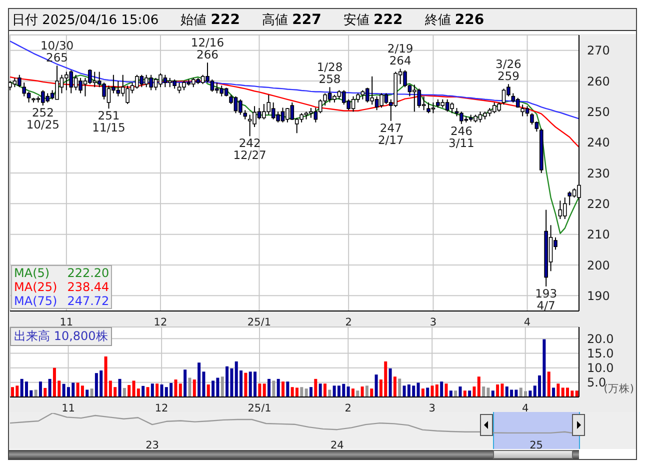 This screenshot has height=470, width=653. Describe the element at coordinates (61, 336) in the screenshot. I see `chart-title: 出来高 10,800株` at that location.